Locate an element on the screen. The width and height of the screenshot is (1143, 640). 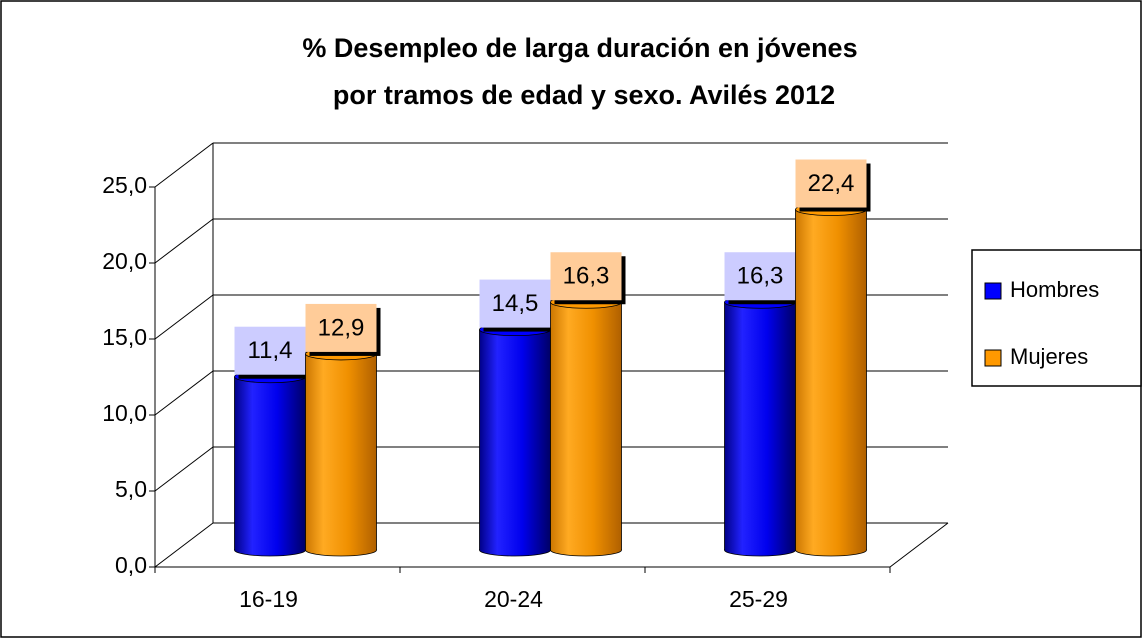
x-tick-label: 16-19 is located at coordinates (268, 599).